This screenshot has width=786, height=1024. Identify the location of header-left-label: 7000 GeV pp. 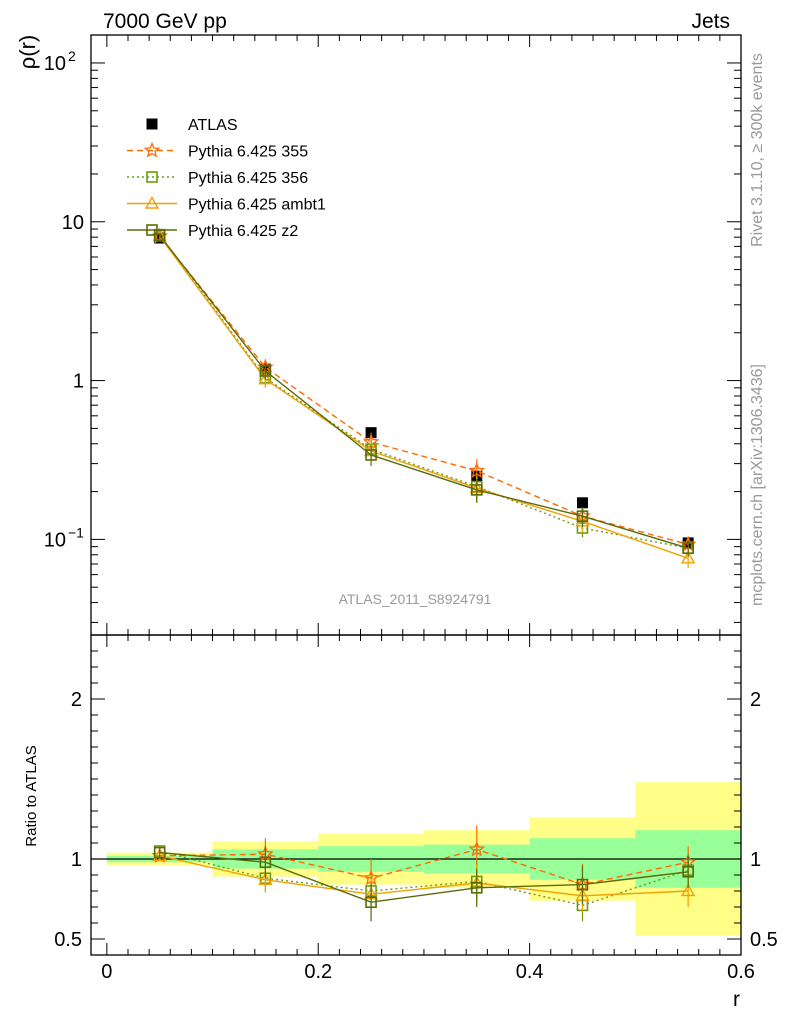
(165, 21).